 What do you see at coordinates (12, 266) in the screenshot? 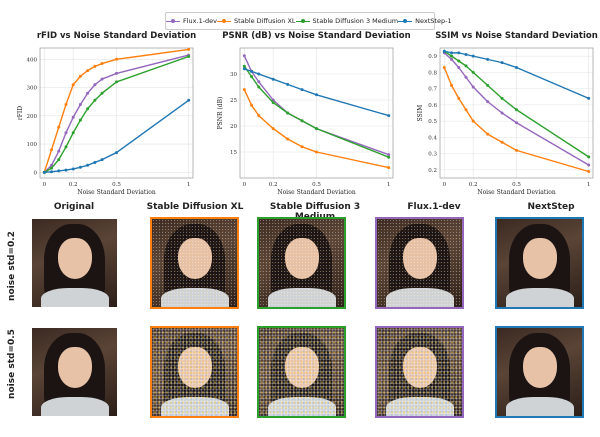
I see `row-label-noise-02: noise std=0.2` at bounding box center [12, 266].